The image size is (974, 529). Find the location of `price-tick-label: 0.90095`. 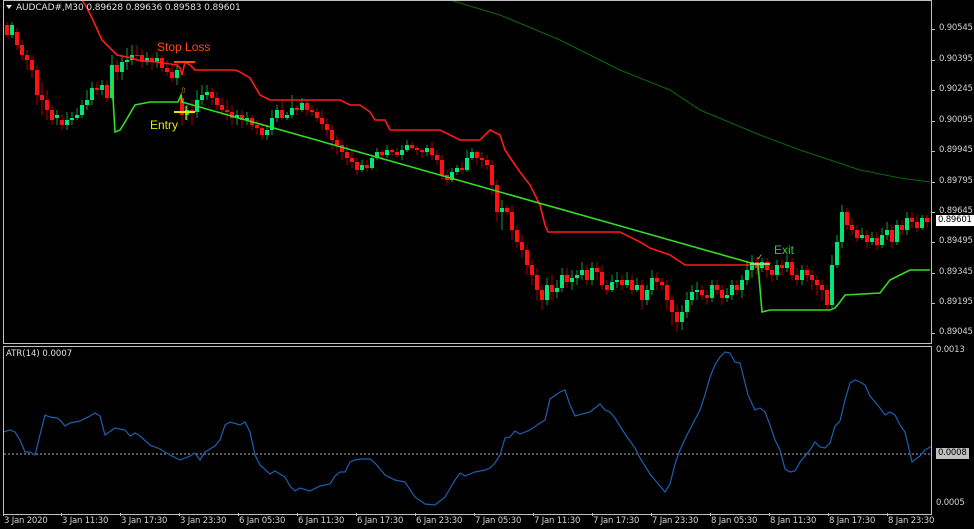

price-tick-label: 0.90095 is located at coordinates (956, 120).